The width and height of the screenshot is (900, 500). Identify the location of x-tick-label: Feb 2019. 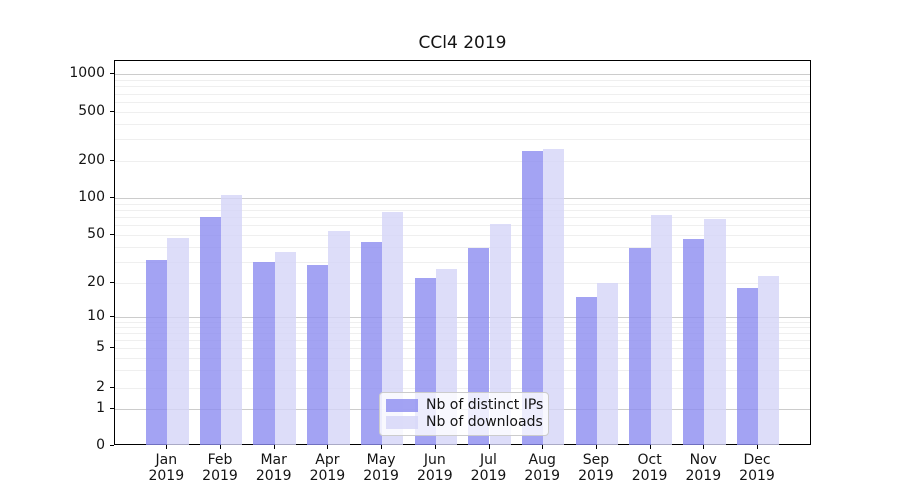
(220, 468).